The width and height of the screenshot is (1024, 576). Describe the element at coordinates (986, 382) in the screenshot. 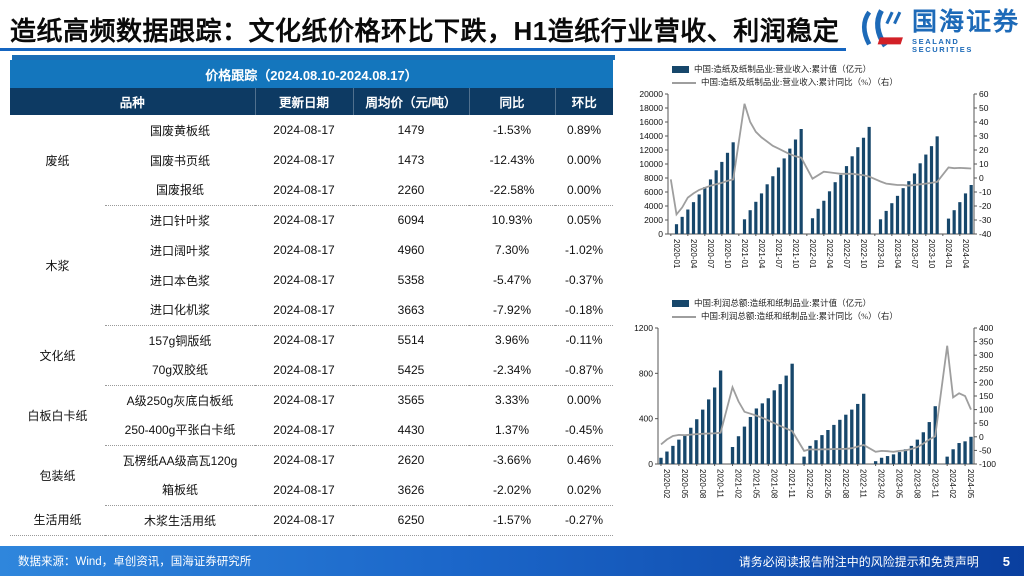

I see `svg-text: 200` at that location.